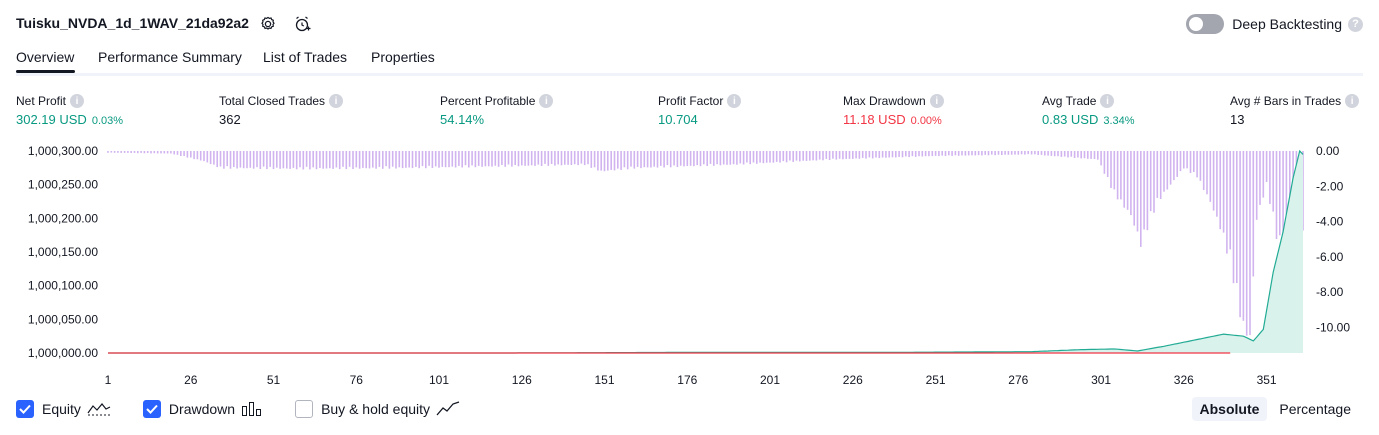 Image resolution: width=1379 pixels, height=435 pixels. What do you see at coordinates (63, 151) in the screenshot?
I see `left-axis-tick: 1,000,300.00` at bounding box center [63, 151].